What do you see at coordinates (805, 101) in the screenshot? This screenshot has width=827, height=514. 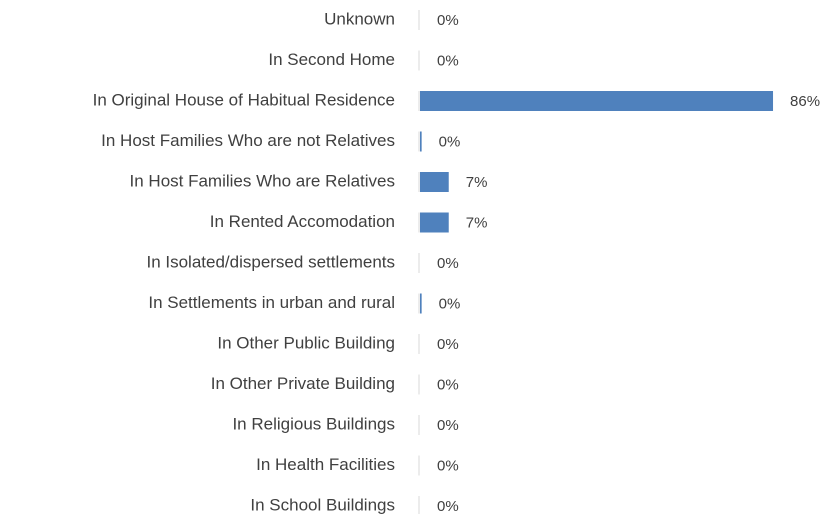 I see `value-label: 86%` at bounding box center [805, 101].